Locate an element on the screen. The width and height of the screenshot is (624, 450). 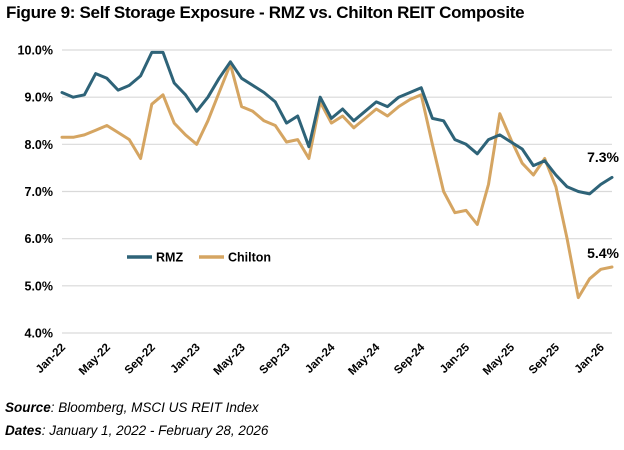
dates-label: Dates is located at coordinates (23, 430).